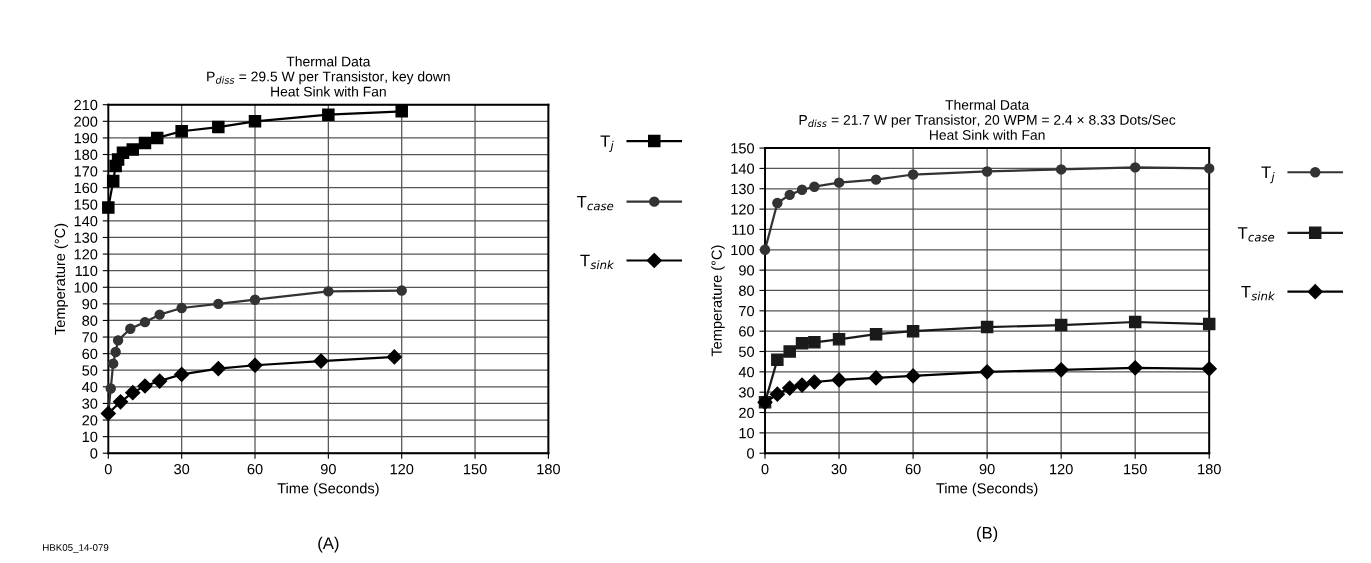  Describe the element at coordinates (86, 154) in the screenshot. I see `y-tick-label: 180` at that location.